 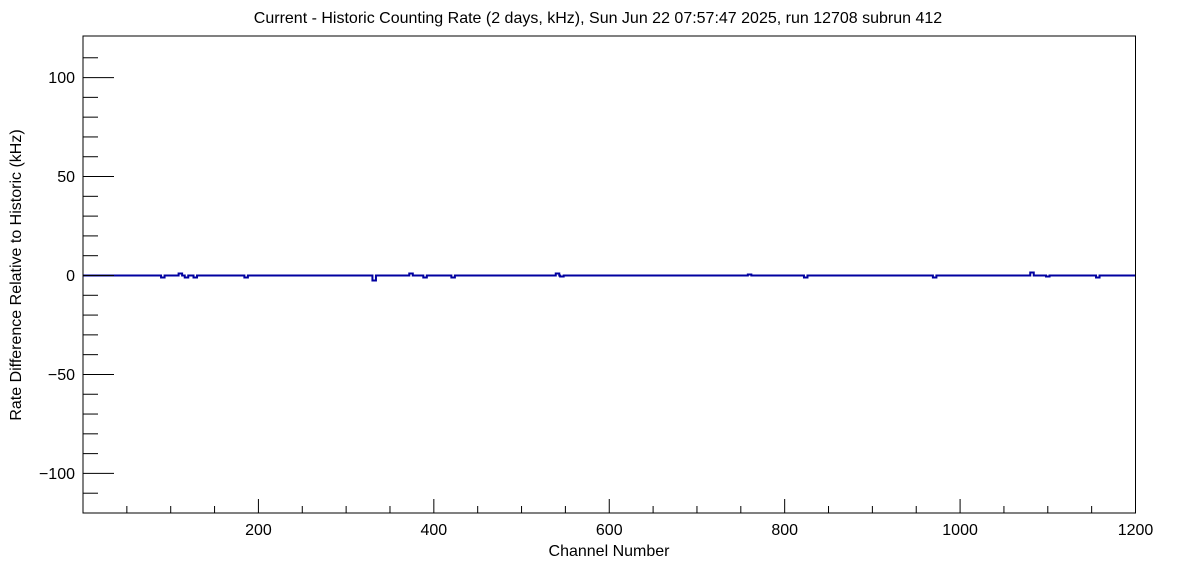 What do you see at coordinates (433, 530) in the screenshot?
I see `x-tick-label: 400` at bounding box center [433, 530].